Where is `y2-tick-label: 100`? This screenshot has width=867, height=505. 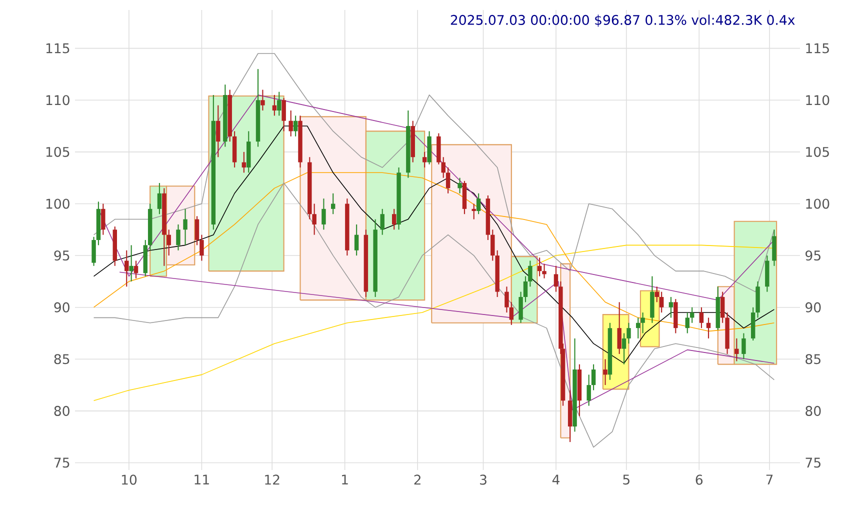 y2-tick-label: 100 is located at coordinates (818, 203).